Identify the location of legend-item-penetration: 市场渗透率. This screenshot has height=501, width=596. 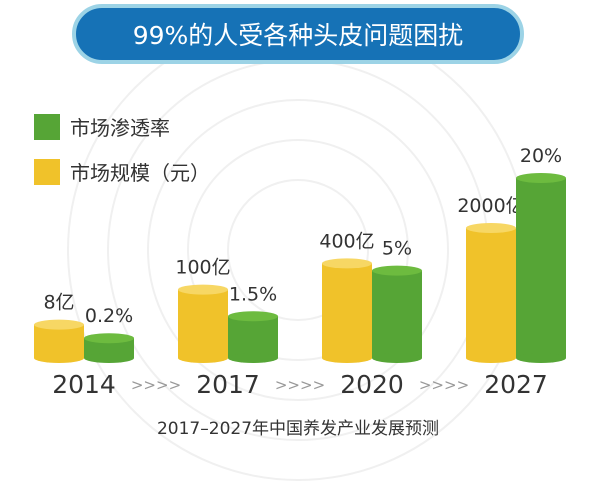
(102, 127).